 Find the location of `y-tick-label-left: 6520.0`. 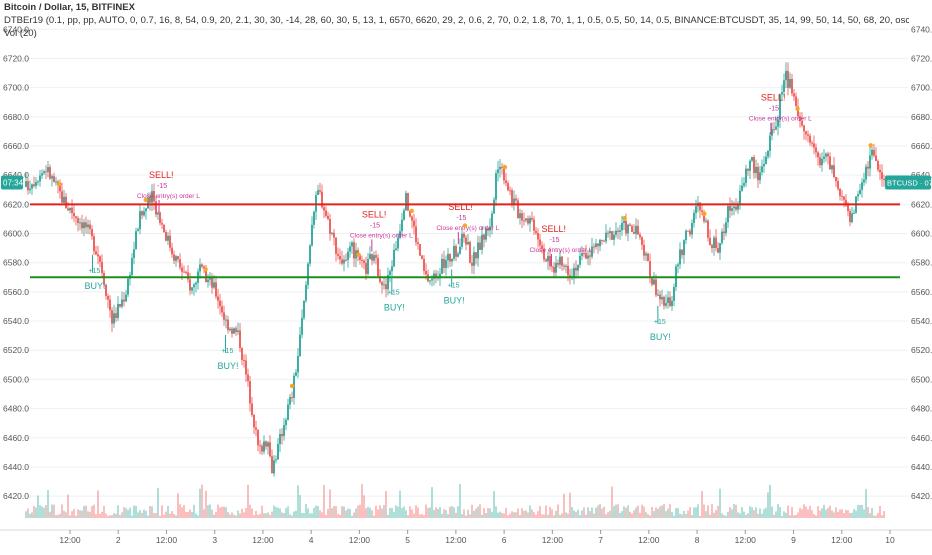

y-tick-label-left: 6520.0 is located at coordinates (16, 350).